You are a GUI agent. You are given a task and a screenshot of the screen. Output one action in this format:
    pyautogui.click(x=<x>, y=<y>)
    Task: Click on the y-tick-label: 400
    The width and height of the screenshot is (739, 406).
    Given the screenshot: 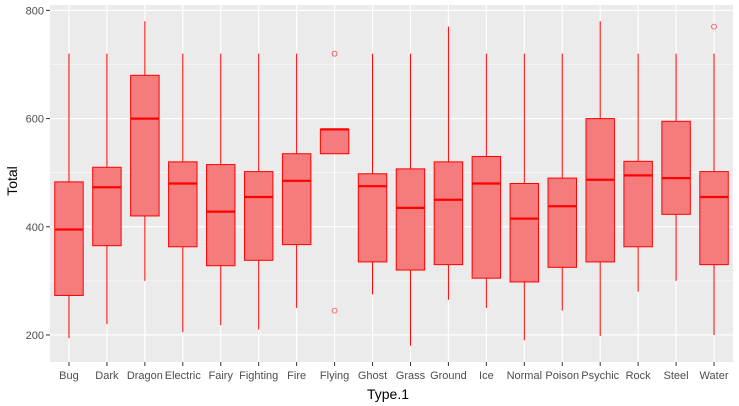 What is the action you would take?
    pyautogui.click(x=35, y=228)
    